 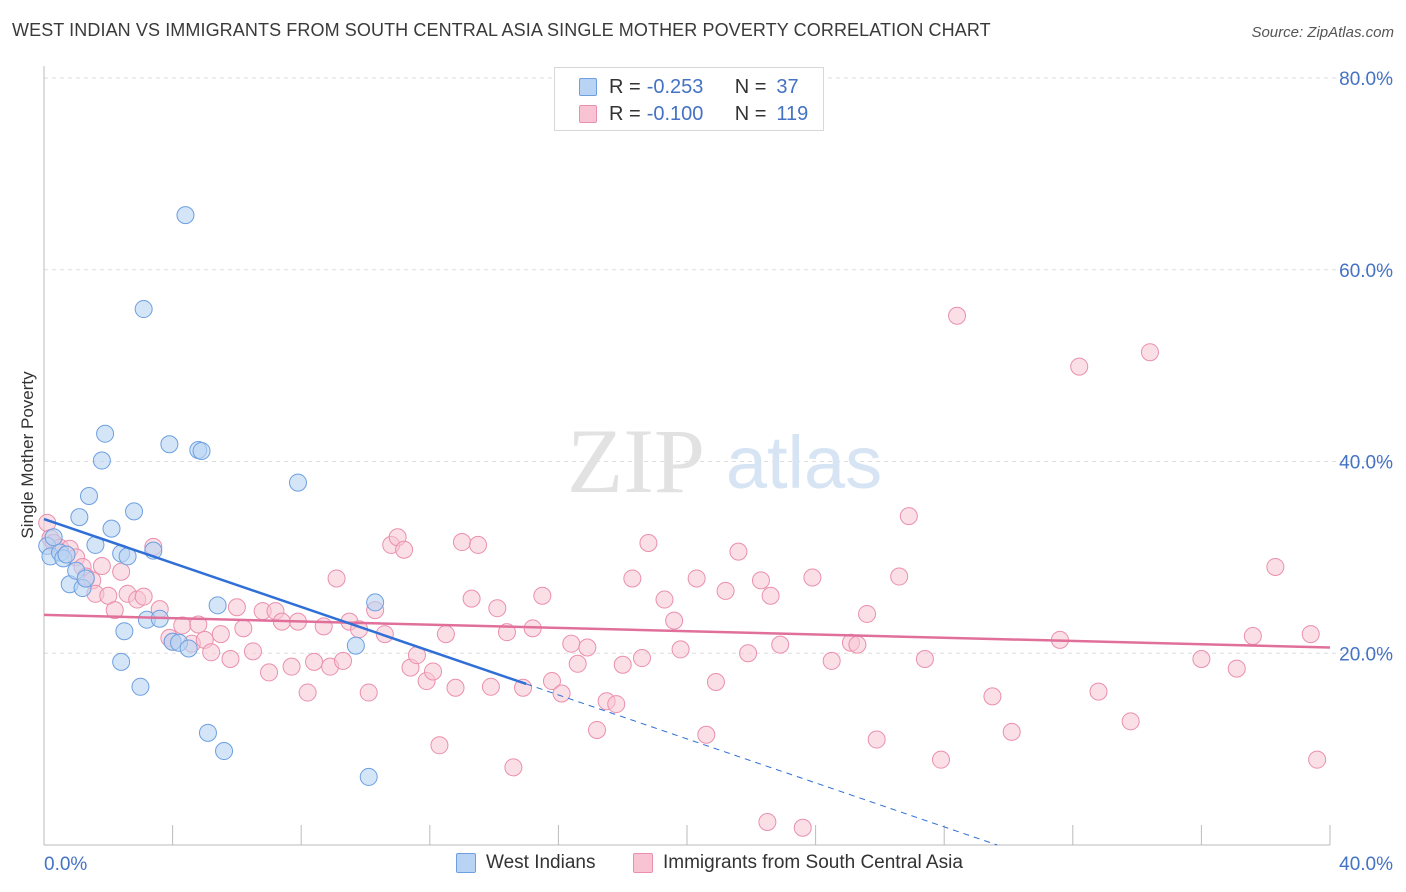 I want to click on stats-row-west-indians: R = -0.253 N = 37, so click(x=689, y=87).